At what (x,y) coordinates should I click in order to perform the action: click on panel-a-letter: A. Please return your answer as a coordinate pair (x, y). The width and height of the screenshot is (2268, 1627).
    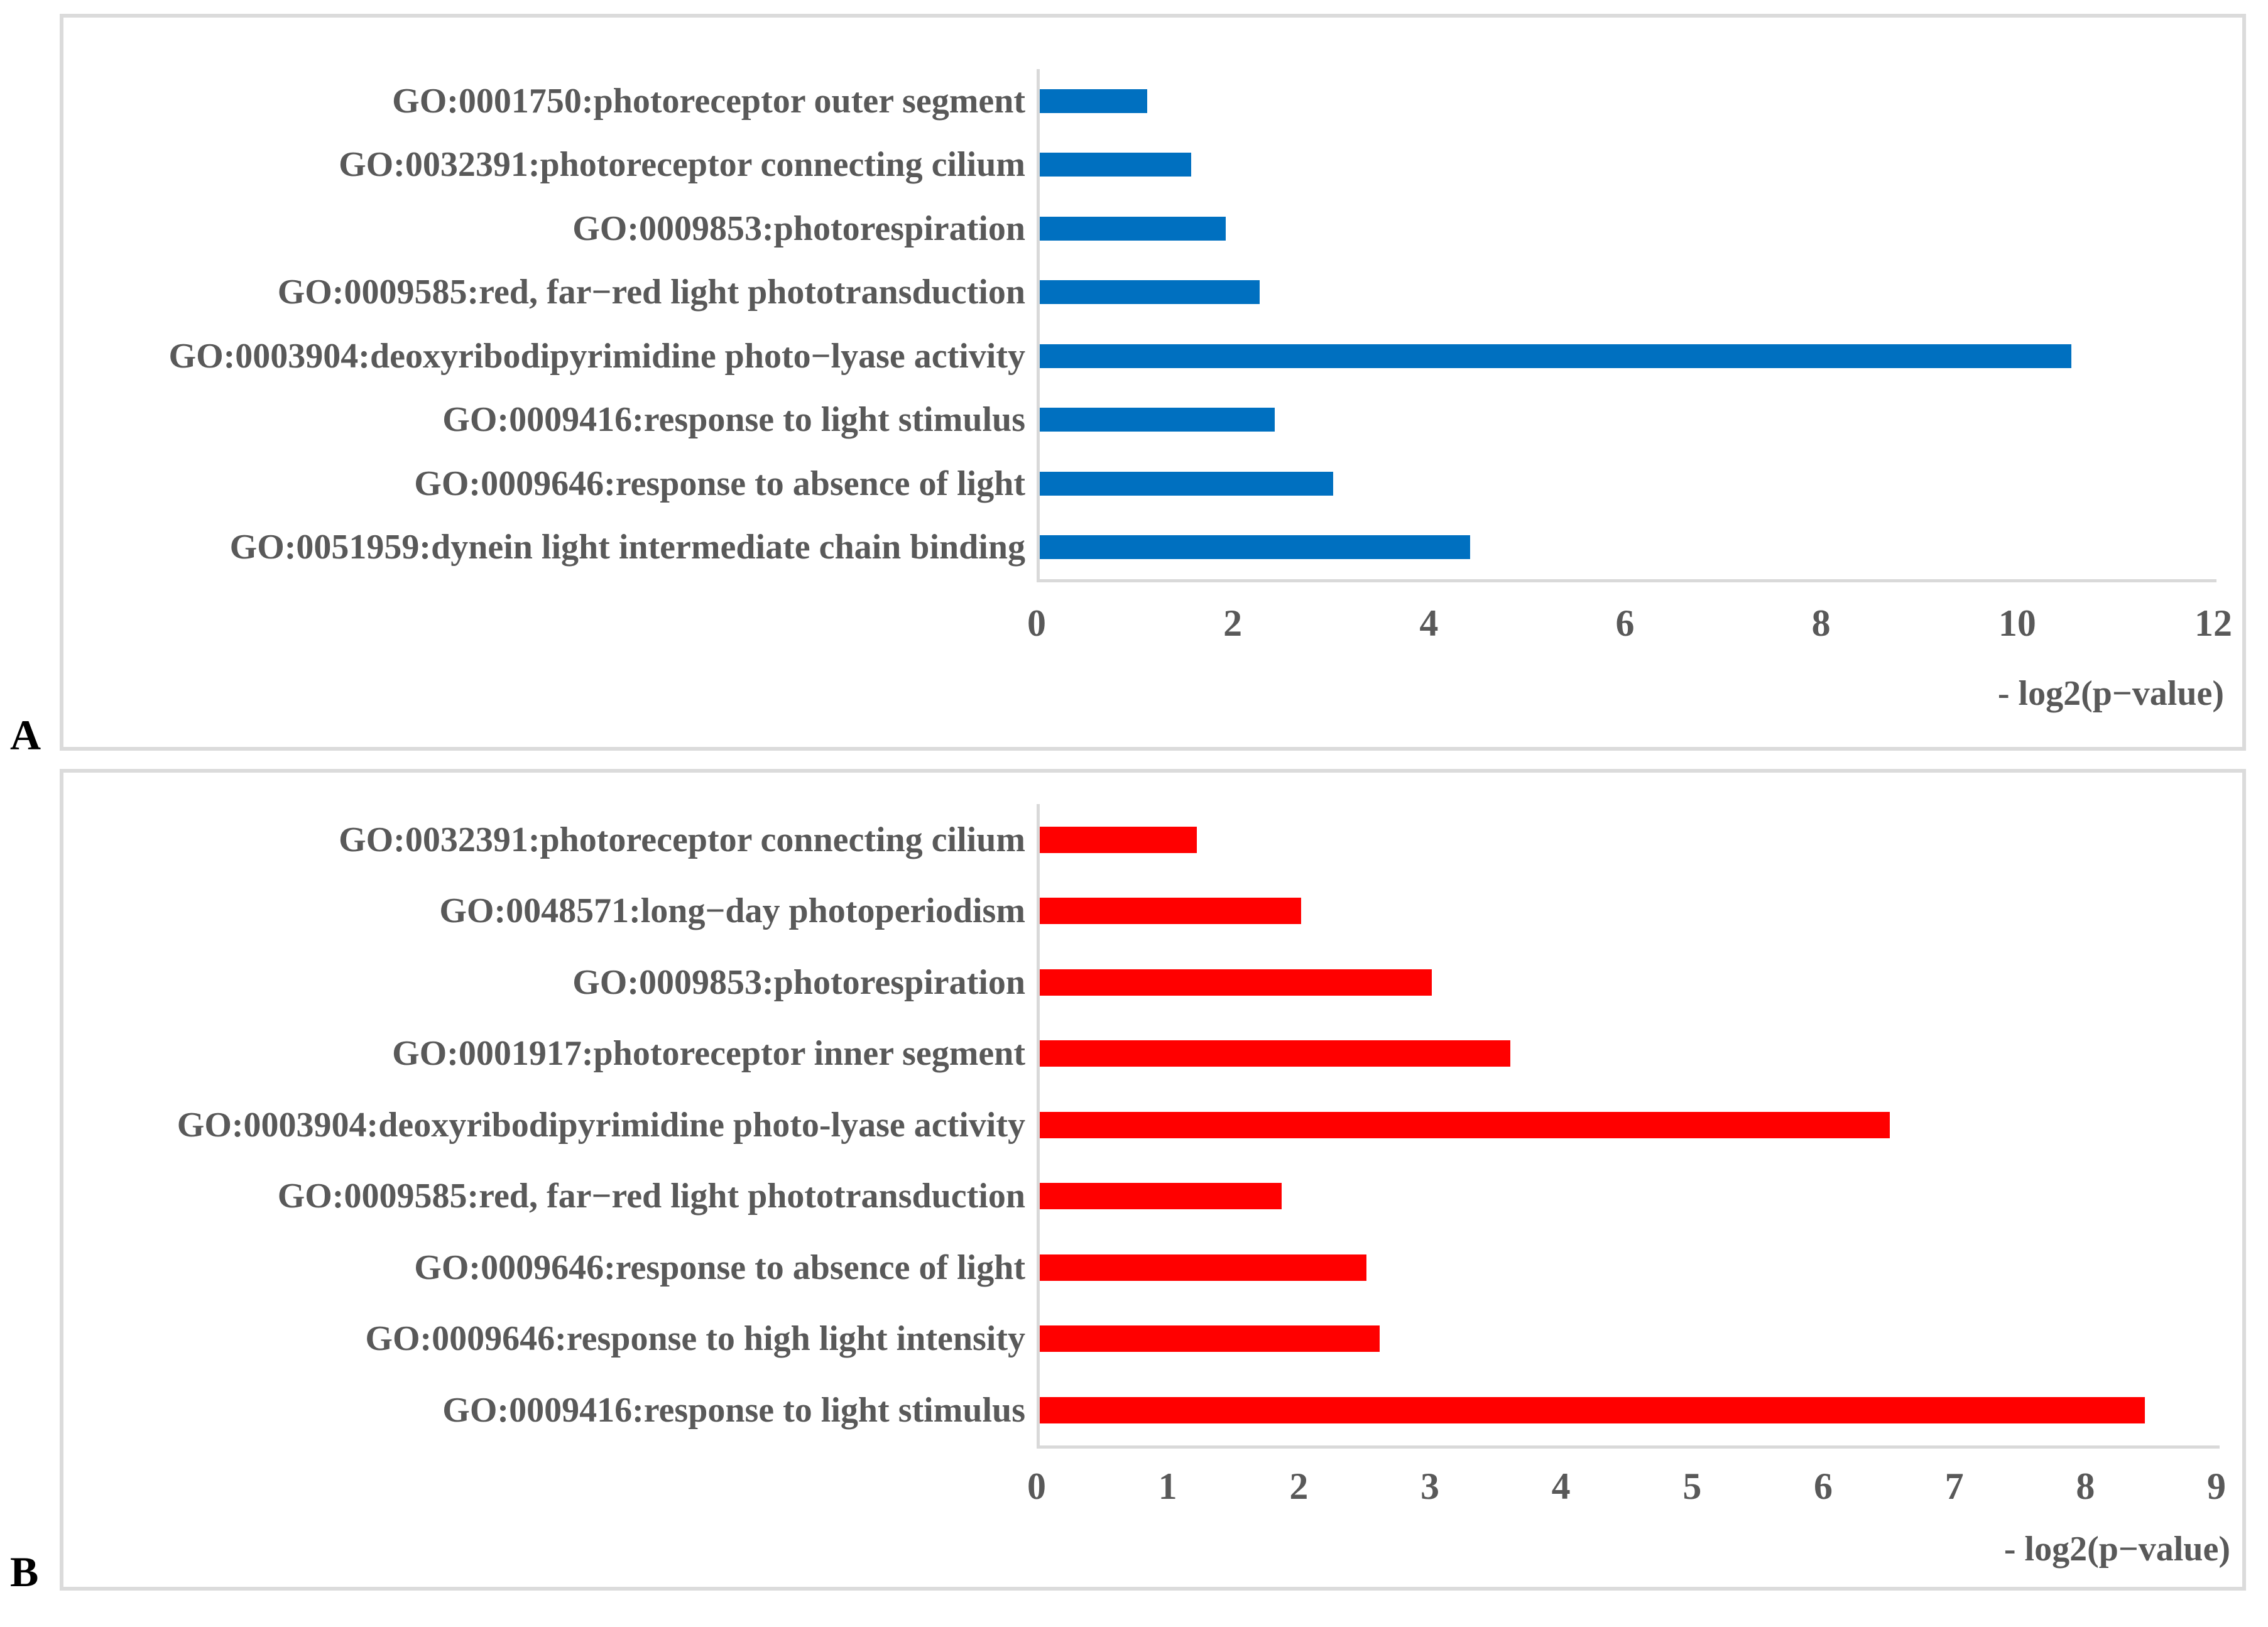
    Looking at the image, I should click on (25, 735).